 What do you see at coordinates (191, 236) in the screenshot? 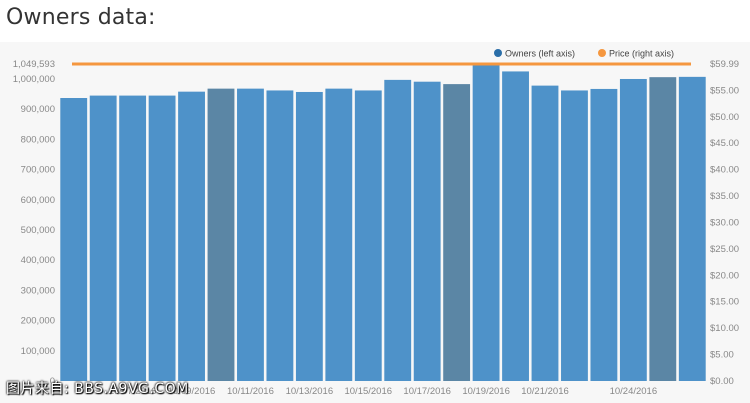
I see `bar-10-09-2016` at bounding box center [191, 236].